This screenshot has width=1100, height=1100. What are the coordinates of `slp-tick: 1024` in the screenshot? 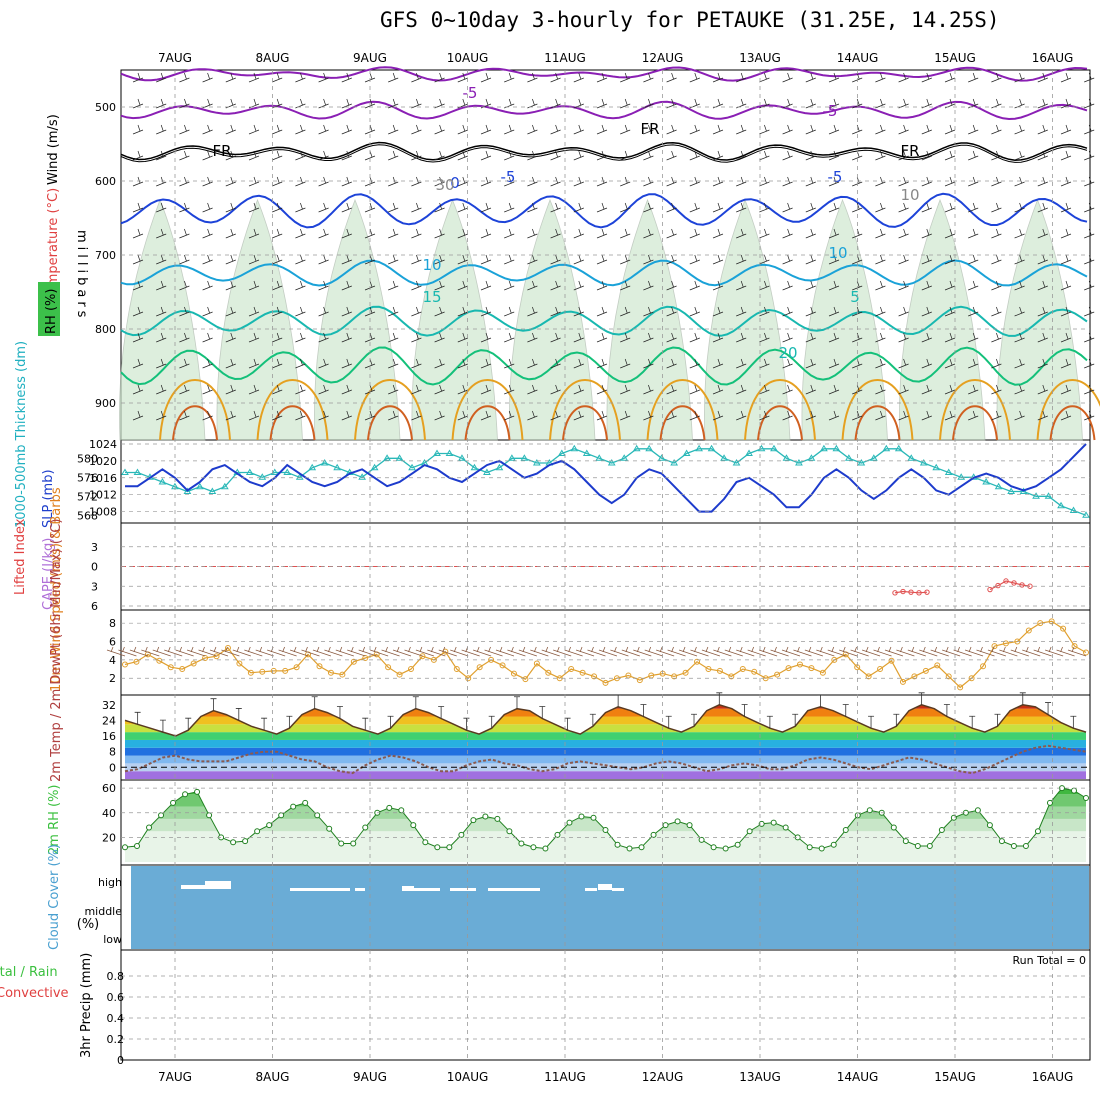 It's located at (103, 444).